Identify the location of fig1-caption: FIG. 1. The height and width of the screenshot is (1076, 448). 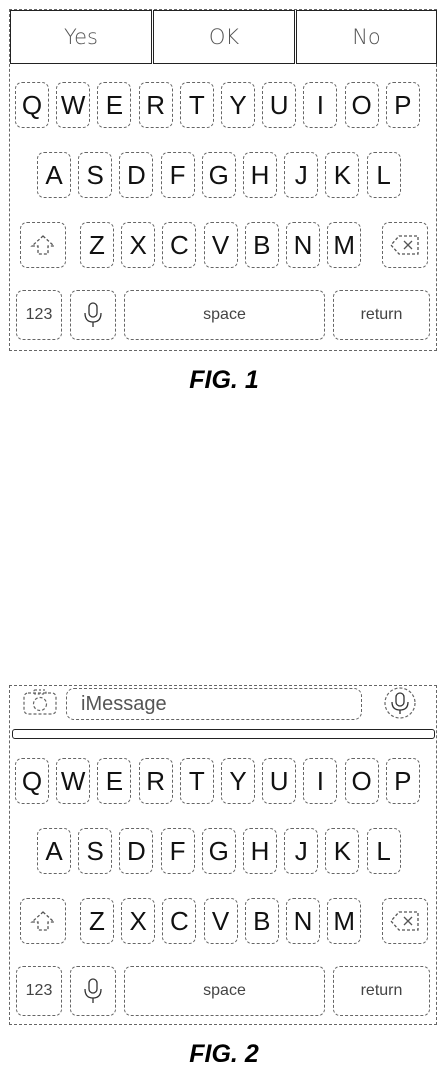
(224, 381).